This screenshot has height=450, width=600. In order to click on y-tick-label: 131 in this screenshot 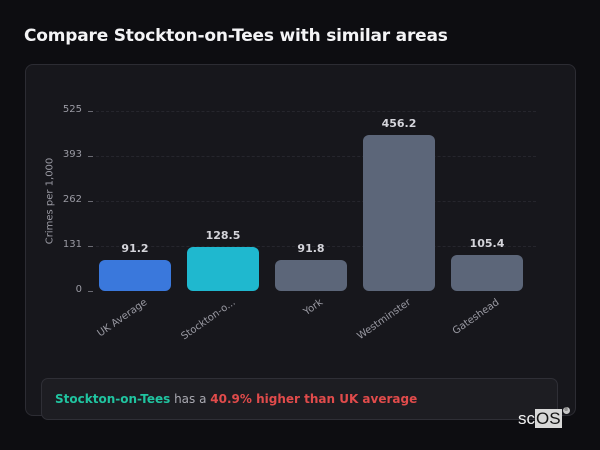, I will do `click(72, 244)`.